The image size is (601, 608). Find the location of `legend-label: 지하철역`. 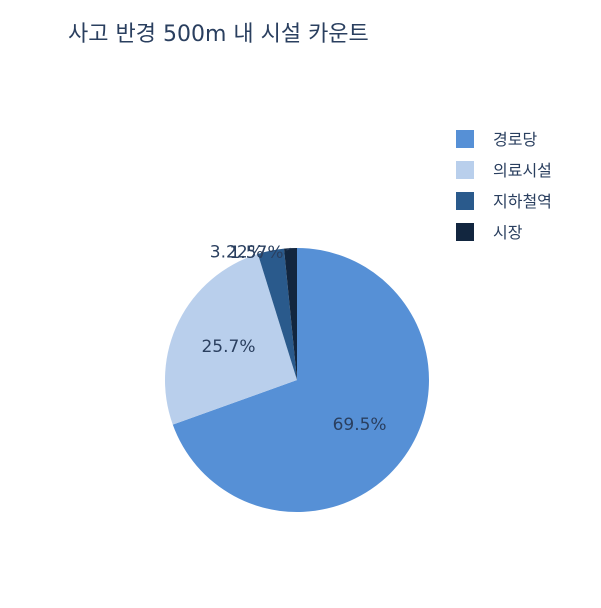

legend-label: 지하철역 is located at coordinates (522, 201).